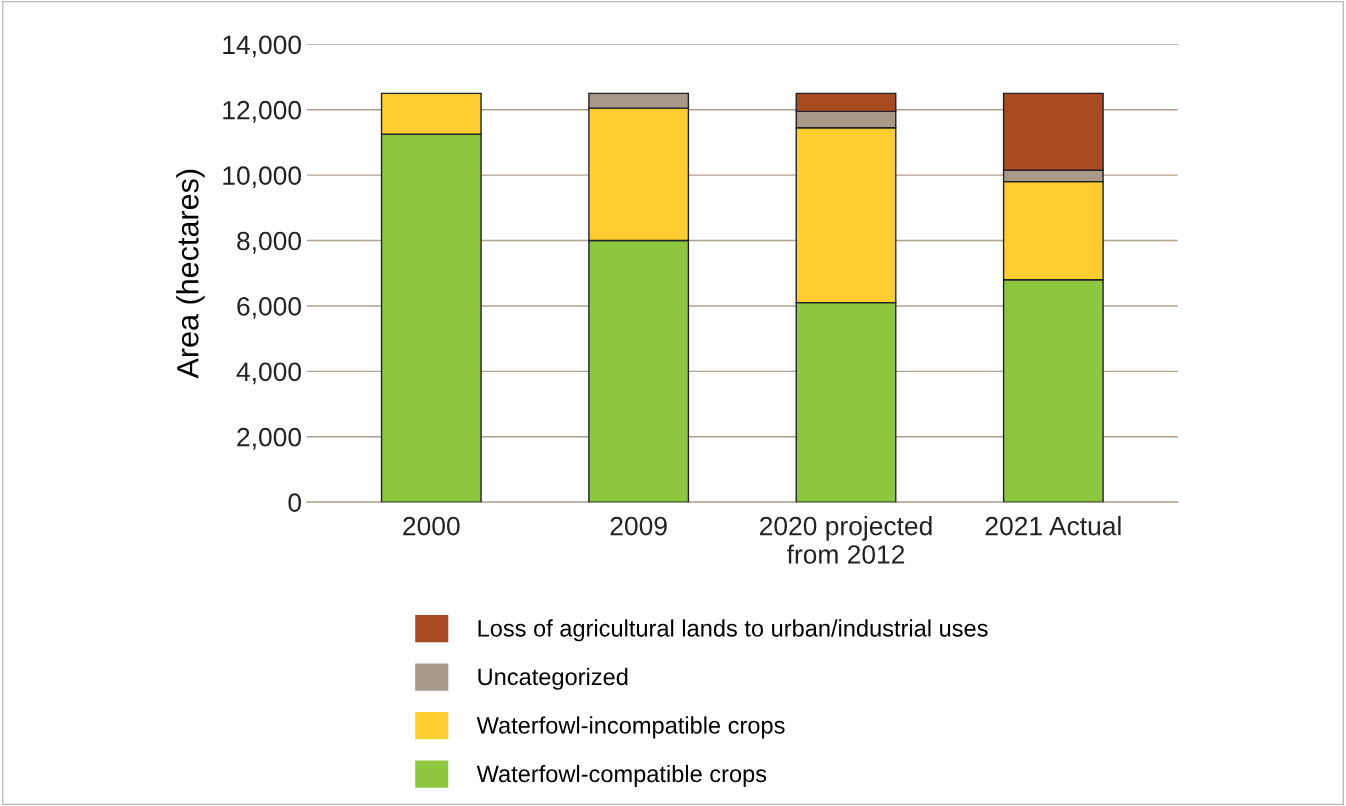 This screenshot has height=806, width=1346. I want to click on y-tick-label: 6,000, so click(269, 308).